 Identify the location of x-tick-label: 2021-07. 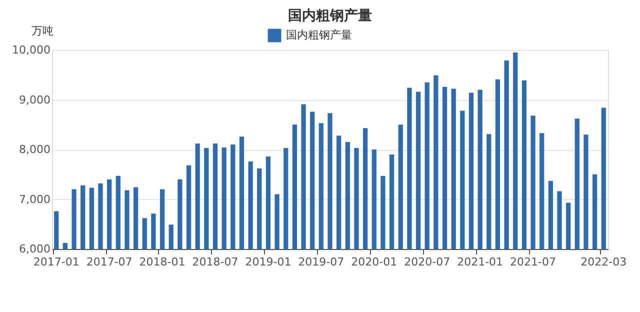
(533, 262).